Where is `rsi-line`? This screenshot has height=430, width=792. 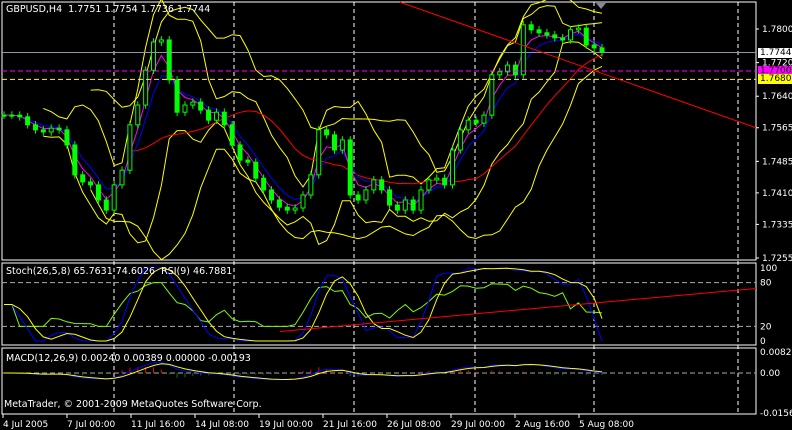
rsi-line is located at coordinates (303, 304).